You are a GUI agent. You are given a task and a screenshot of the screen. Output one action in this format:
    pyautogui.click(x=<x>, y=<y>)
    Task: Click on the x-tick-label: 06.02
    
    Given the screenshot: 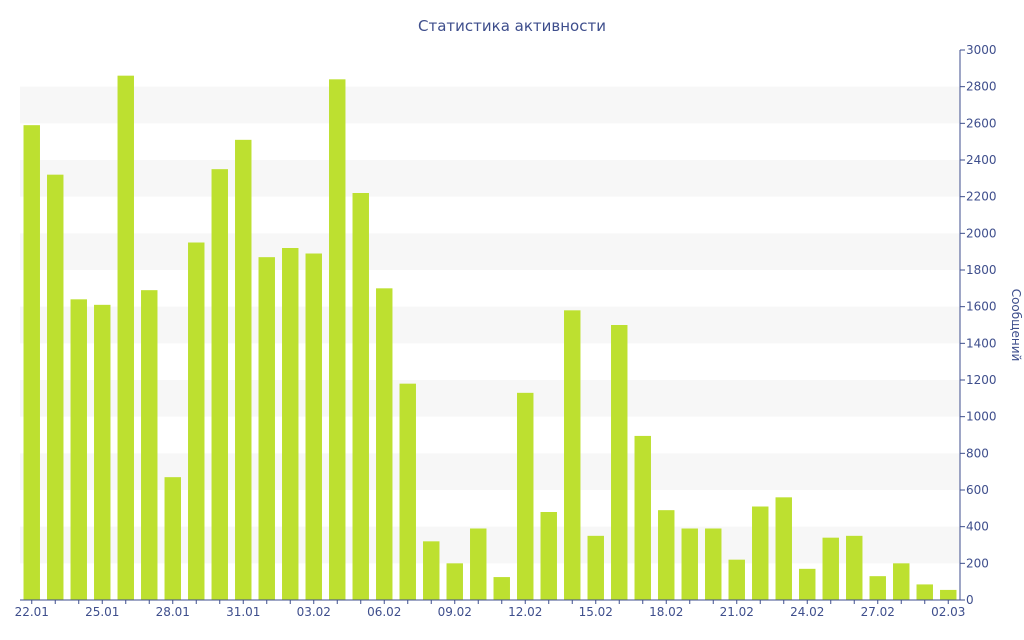 What is the action you would take?
    pyautogui.click(x=384, y=612)
    